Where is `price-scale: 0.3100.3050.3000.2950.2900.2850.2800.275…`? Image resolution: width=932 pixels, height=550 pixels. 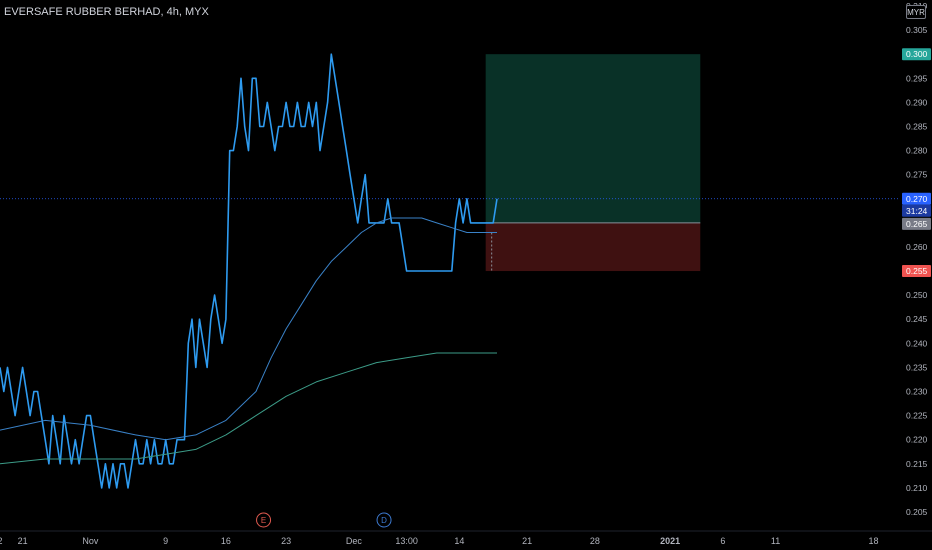 price-scale: 0.3100.3050.3000.2950.2900.2850.2800.275… is located at coordinates (917, 259).